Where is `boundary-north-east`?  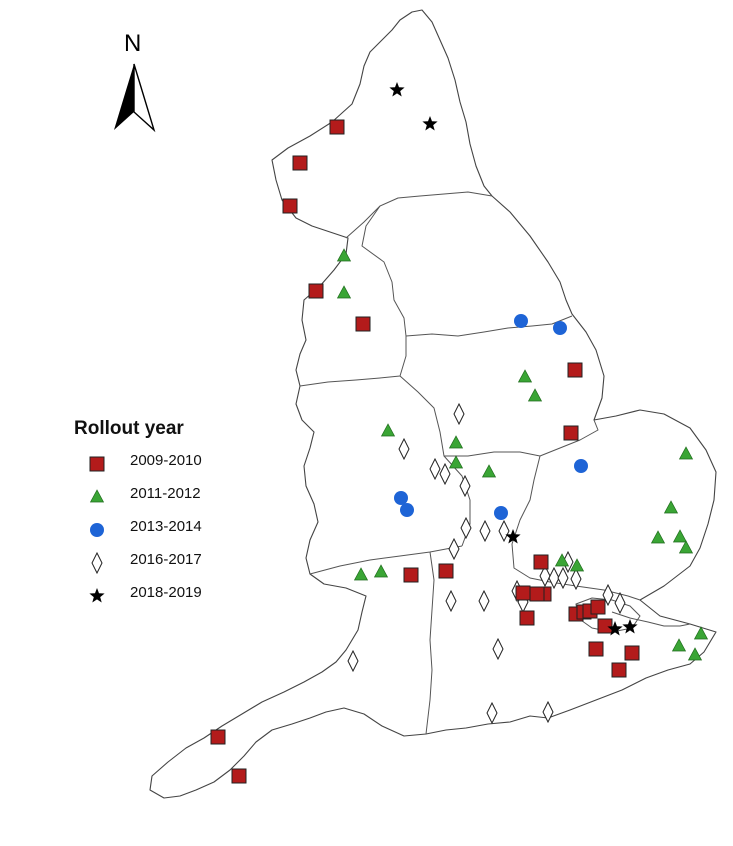
boundary-north-east is located at coordinates (419, 215).